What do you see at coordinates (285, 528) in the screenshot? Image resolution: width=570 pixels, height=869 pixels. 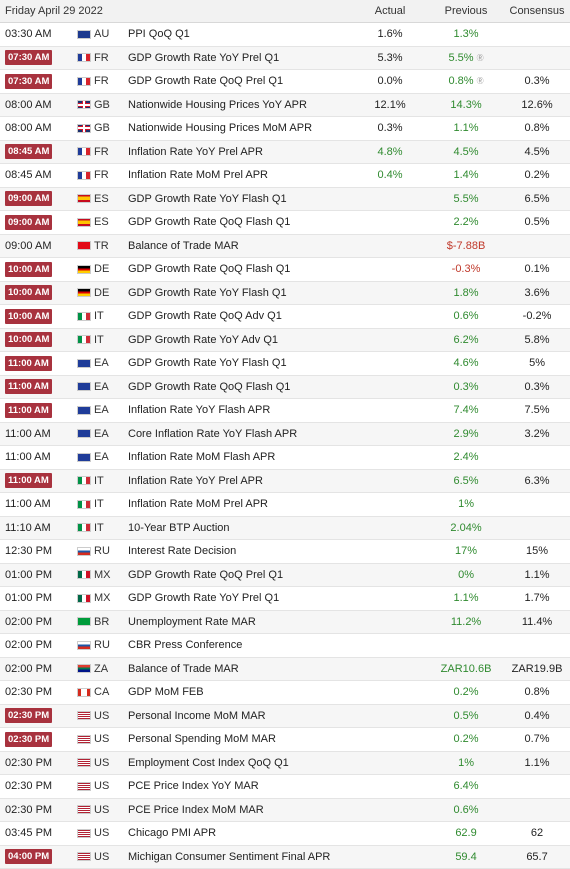 I see `table-row: 11:10 AM IT 10-Year BTP Auction 2.04%` at bounding box center [285, 528].